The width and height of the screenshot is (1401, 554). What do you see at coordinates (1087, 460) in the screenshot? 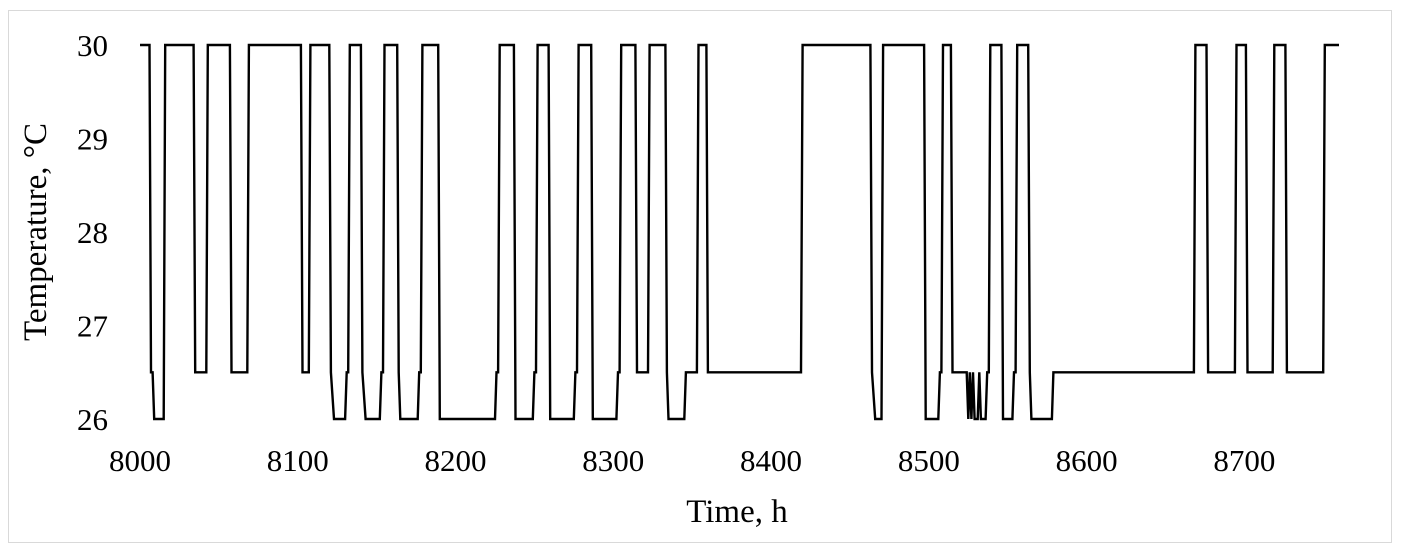
I see `x-tick-label: 8600` at bounding box center [1087, 460].